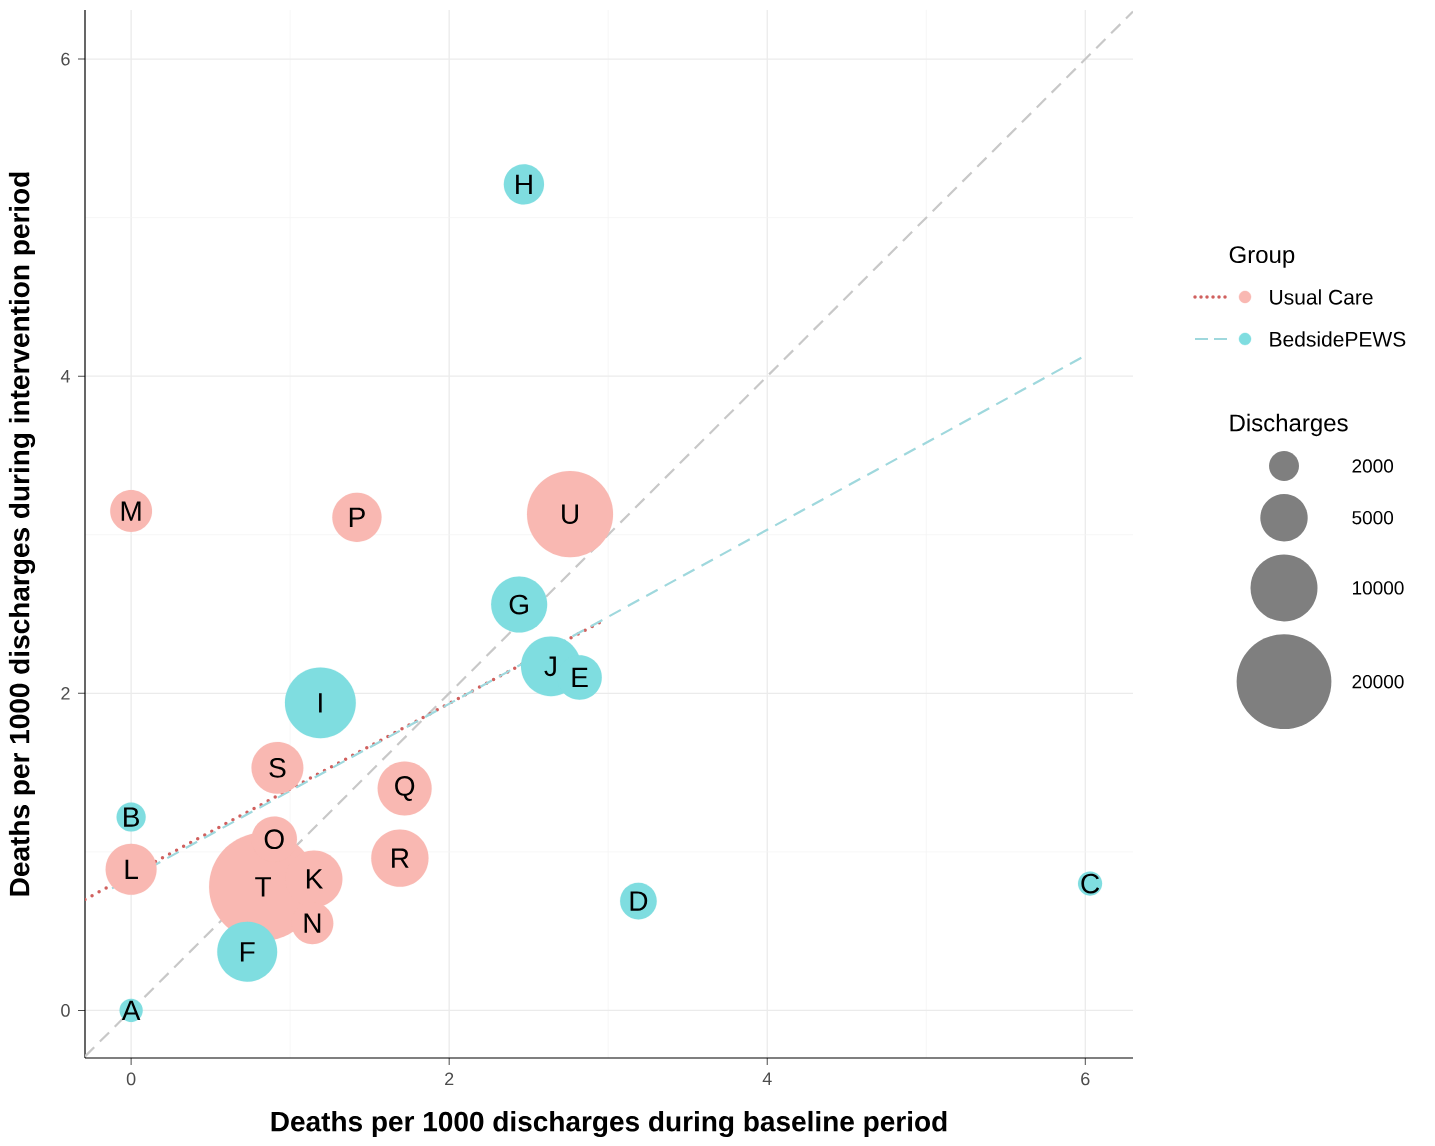  Describe the element at coordinates (1090, 883) in the screenshot. I see `annotation: C` at that location.